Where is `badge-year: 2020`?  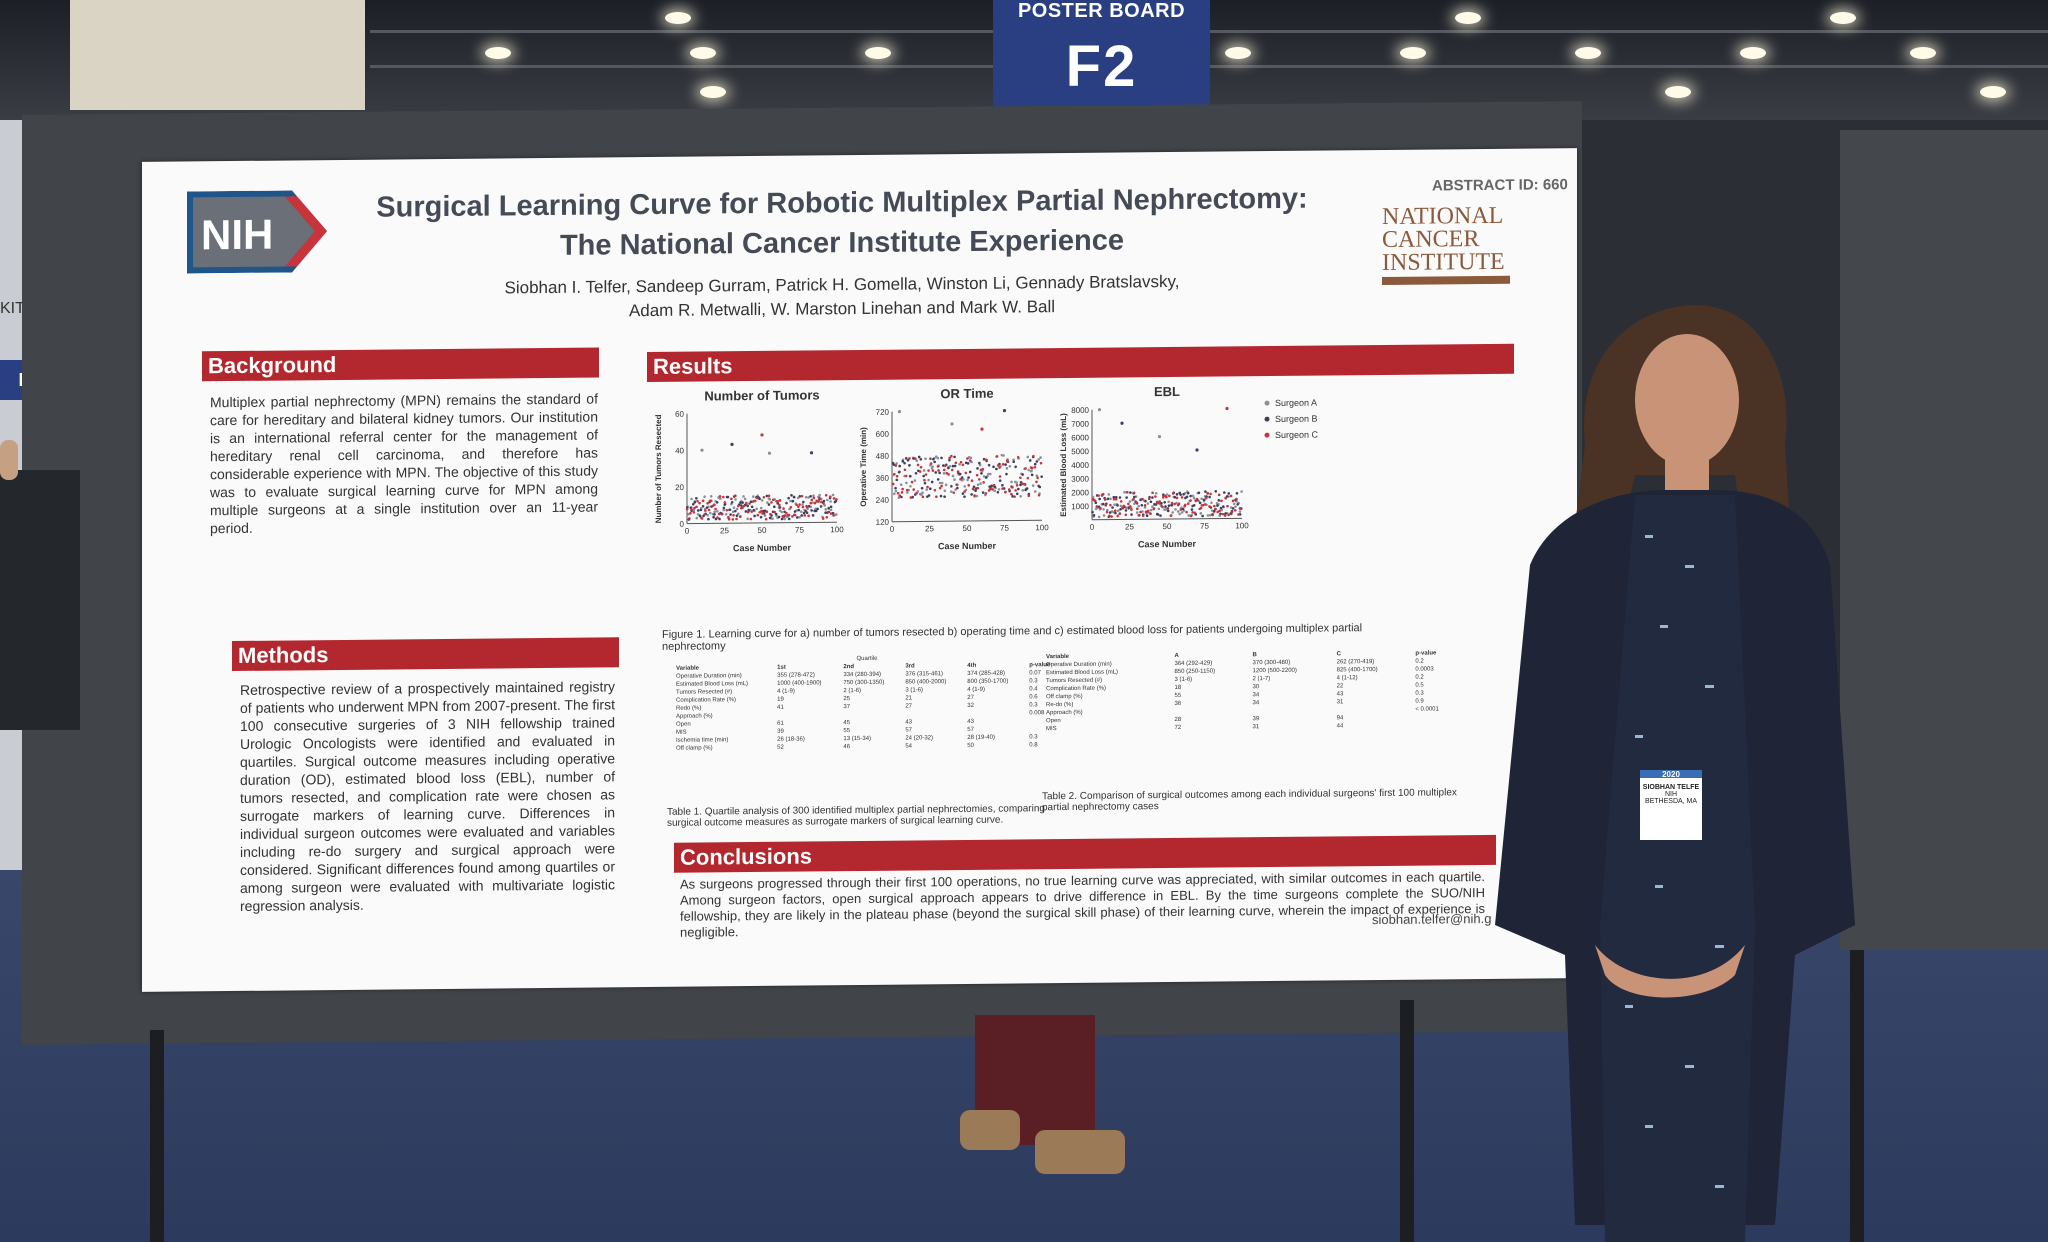 badge-year: 2020 is located at coordinates (1671, 774).